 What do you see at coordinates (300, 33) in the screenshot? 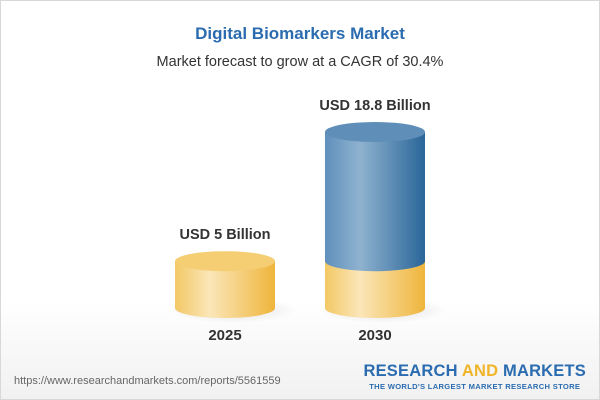
I see `chart-title: Digital Biomarkers Market` at bounding box center [300, 33].